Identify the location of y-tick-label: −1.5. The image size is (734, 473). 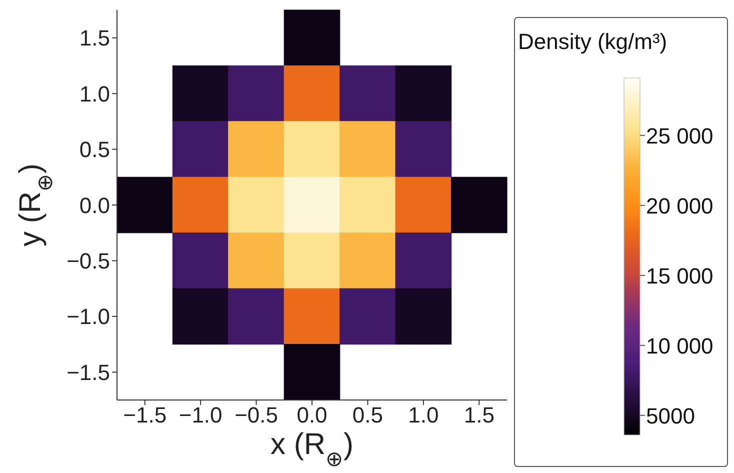
(88, 372).